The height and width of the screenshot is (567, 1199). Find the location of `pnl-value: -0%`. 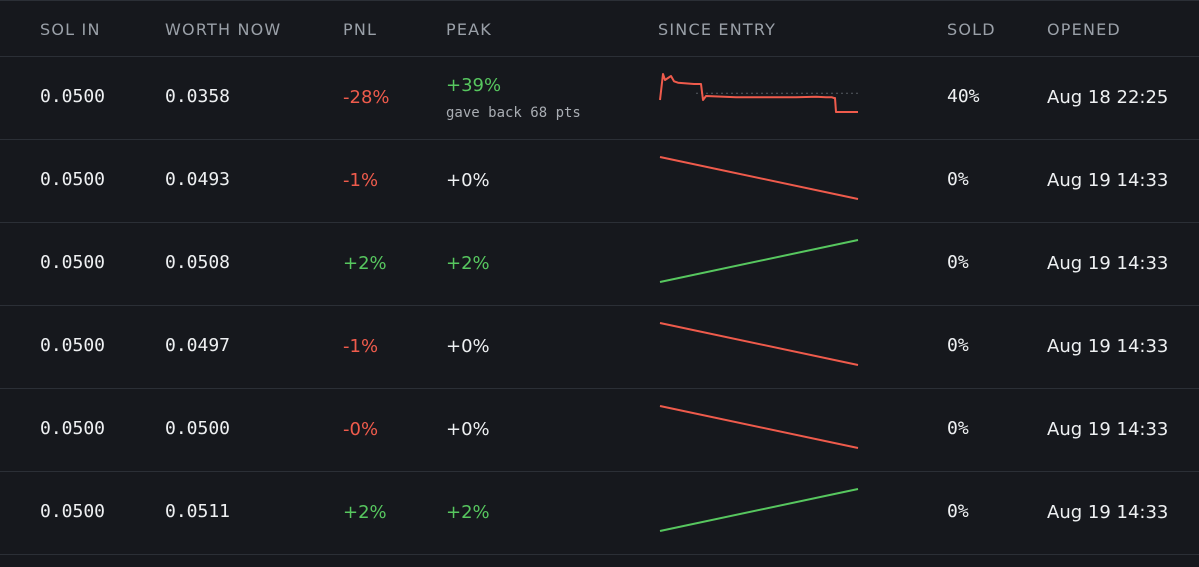

pnl-value: -0% is located at coordinates (361, 429).